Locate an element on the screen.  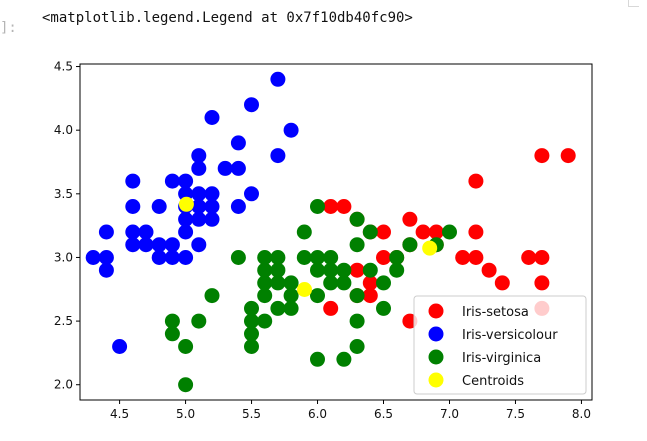
scroll-indicator is located at coordinates (633, 3).